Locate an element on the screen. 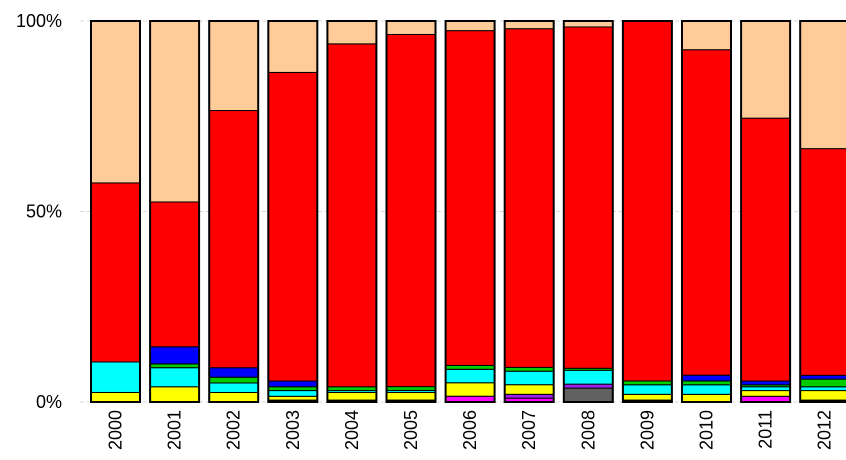 This screenshot has width=846, height=460. bar-2006 is located at coordinates (470, 211).